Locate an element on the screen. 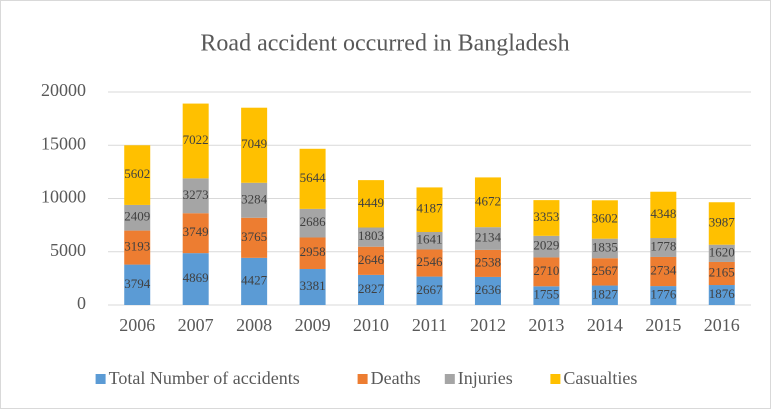 The width and height of the screenshot is (771, 409). data-label: 4869 is located at coordinates (196, 277).